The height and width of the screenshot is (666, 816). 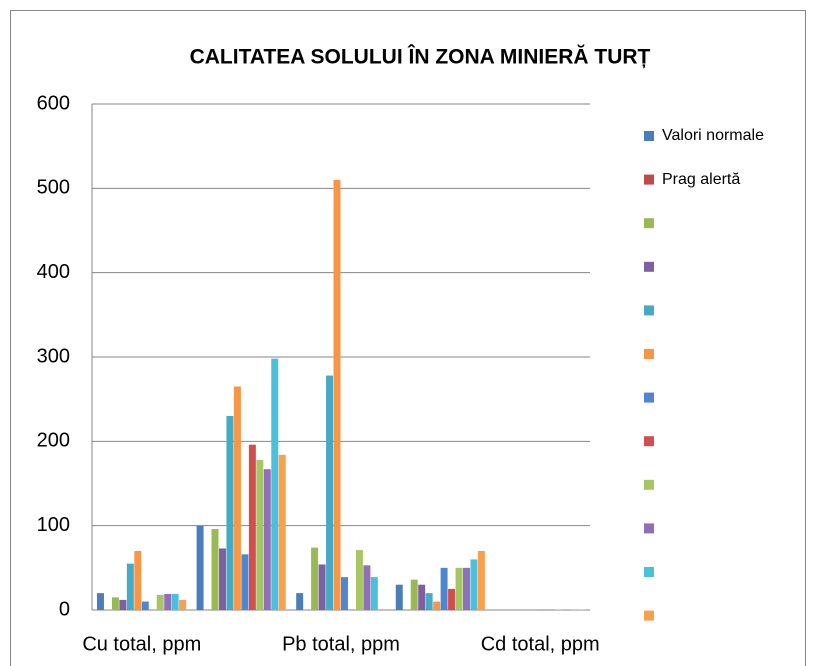 I want to click on y-tick-label: 500, so click(x=53, y=188).